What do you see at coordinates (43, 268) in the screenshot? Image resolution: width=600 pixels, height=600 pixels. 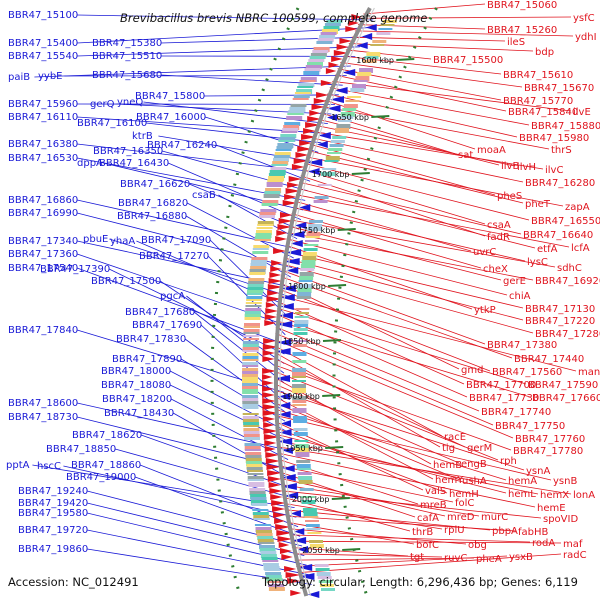 I see `left-gene-label: BBR47_17540` at bounding box center [43, 268].